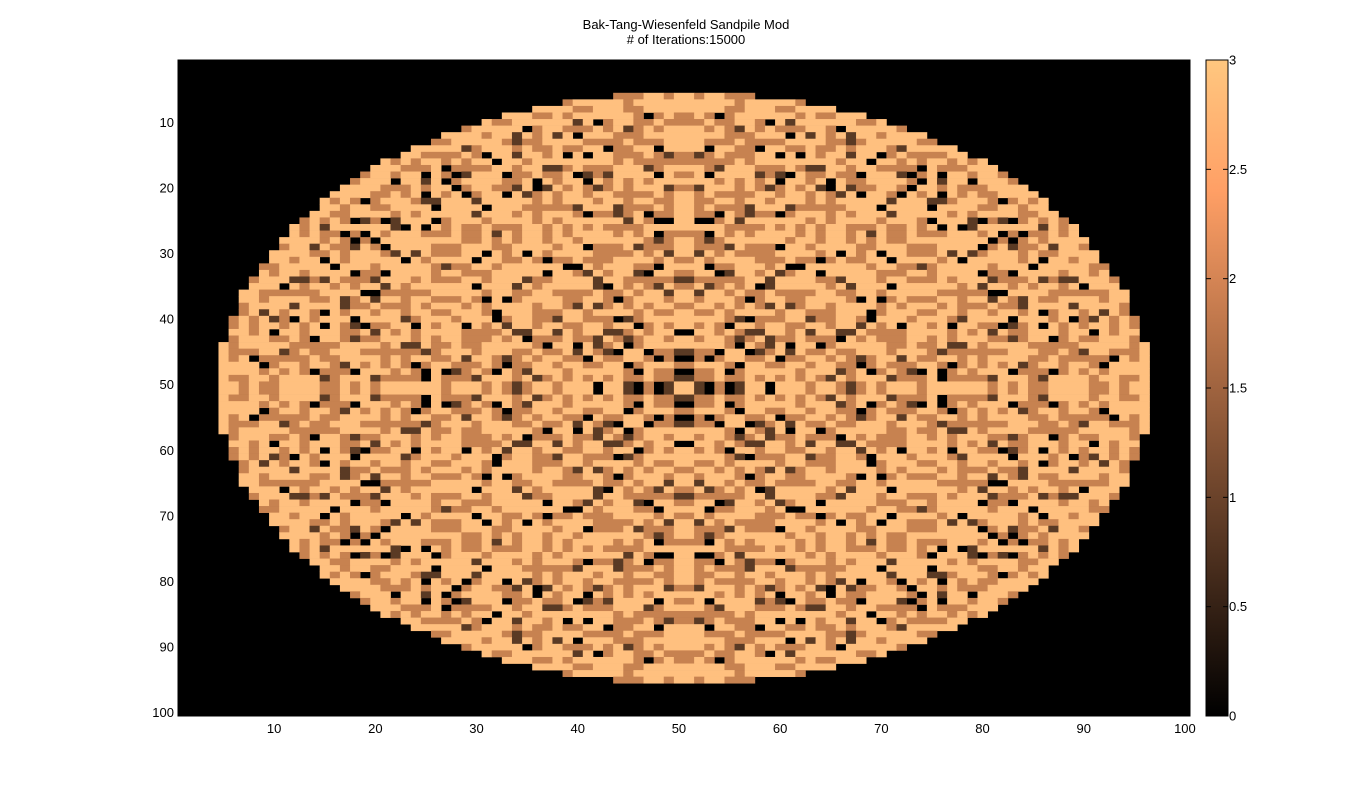 This screenshot has width=1372, height=804. What do you see at coordinates (167, 122) in the screenshot?
I see `y-tick-label: 10` at bounding box center [167, 122].